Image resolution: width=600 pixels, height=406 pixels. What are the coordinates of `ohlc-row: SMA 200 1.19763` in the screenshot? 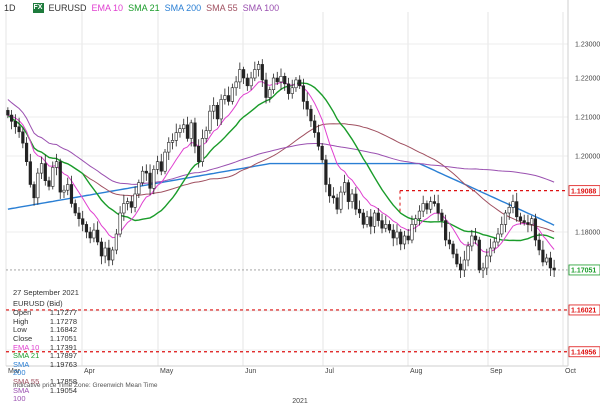 It's located at (46, 369).